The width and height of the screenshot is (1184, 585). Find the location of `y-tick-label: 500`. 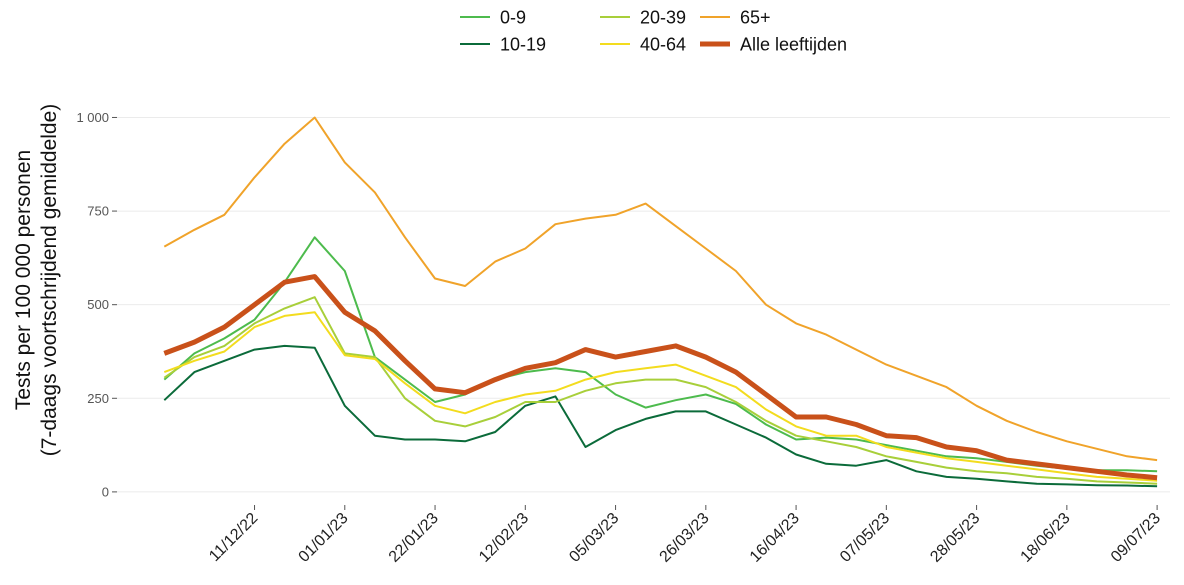

y-tick-label: 500 is located at coordinates (98, 304).